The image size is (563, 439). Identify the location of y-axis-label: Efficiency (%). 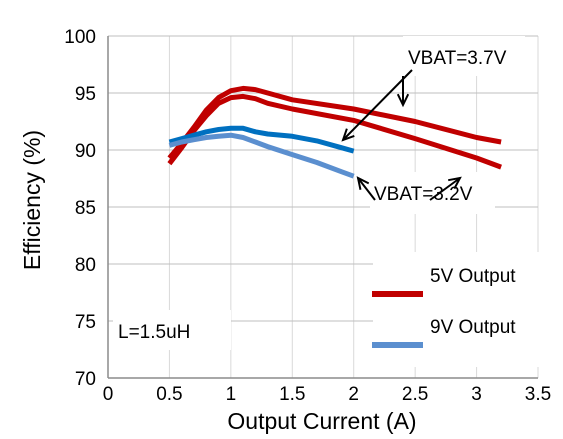
(32, 200).